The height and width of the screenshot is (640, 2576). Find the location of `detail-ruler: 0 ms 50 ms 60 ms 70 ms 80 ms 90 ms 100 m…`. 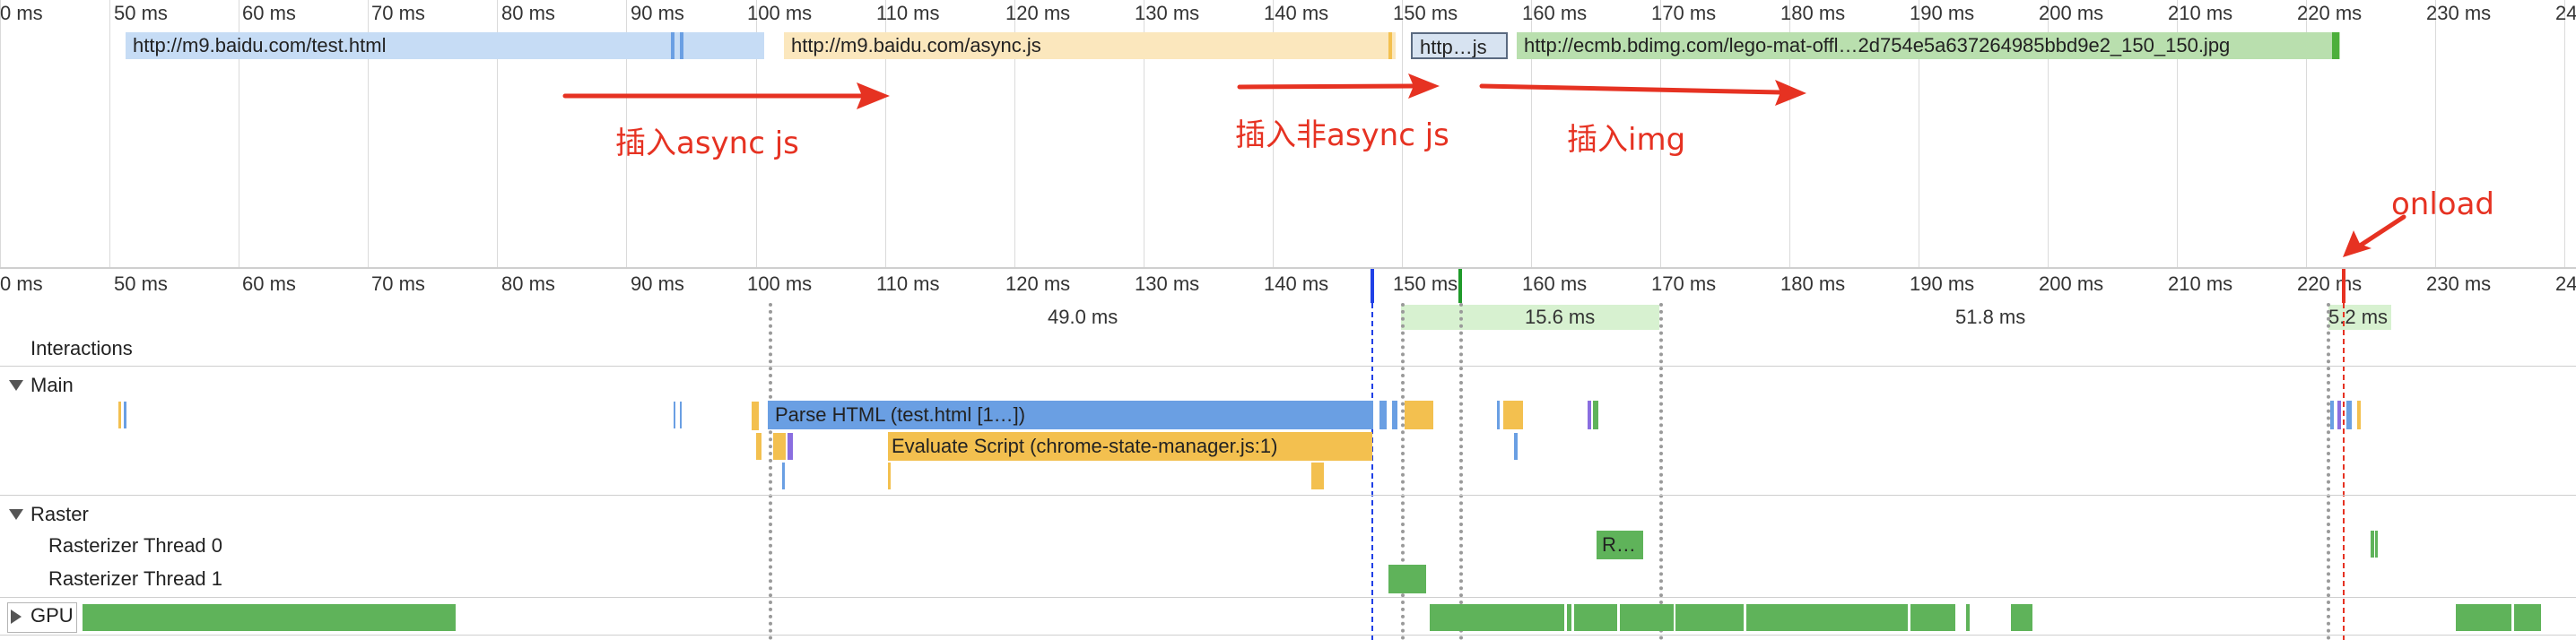

detail-ruler: 0 ms 50 ms 60 ms 70 ms 80 ms 90 ms 100 m… is located at coordinates (1288, 289).